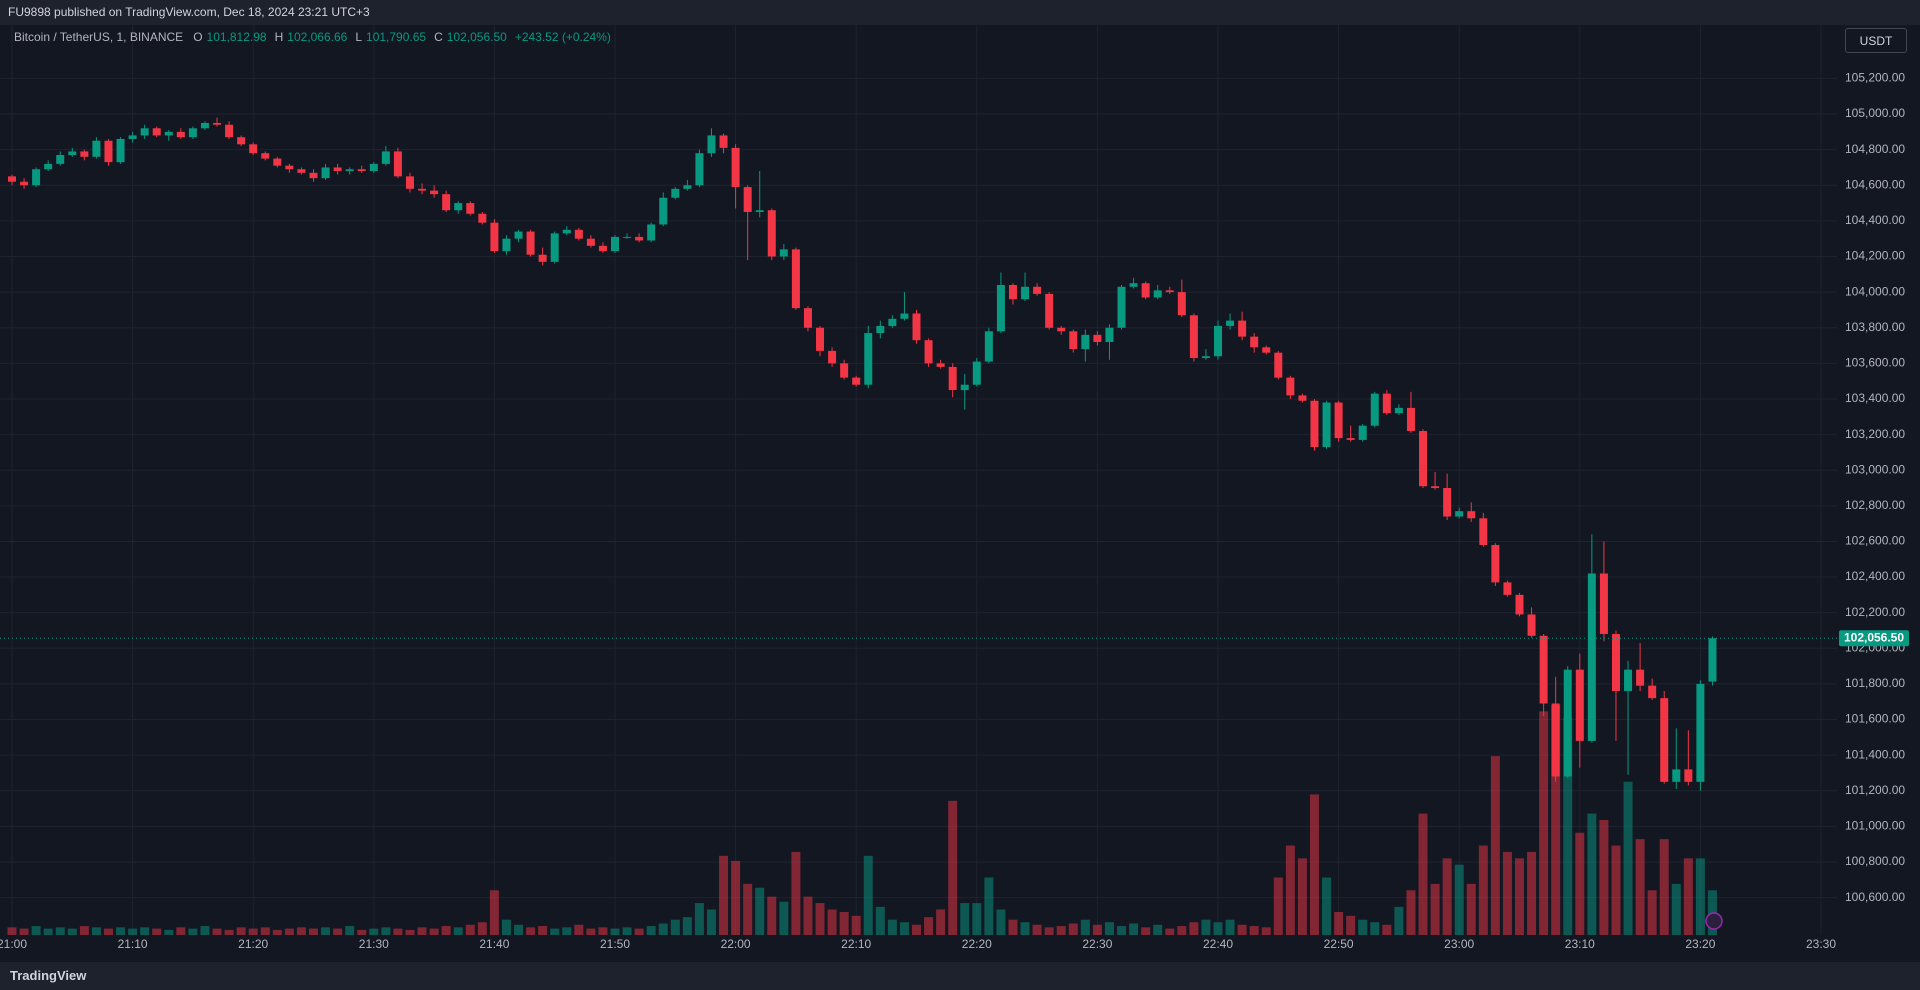  I want to click on last-price-label: 102,056.50, so click(1874, 637).